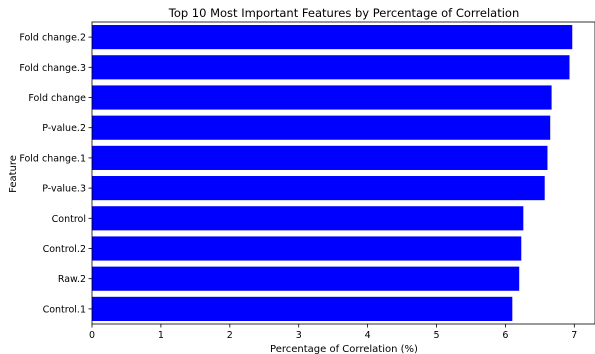 The width and height of the screenshot is (595, 354). I want to click on x-tick-label: 4, so click(368, 335).